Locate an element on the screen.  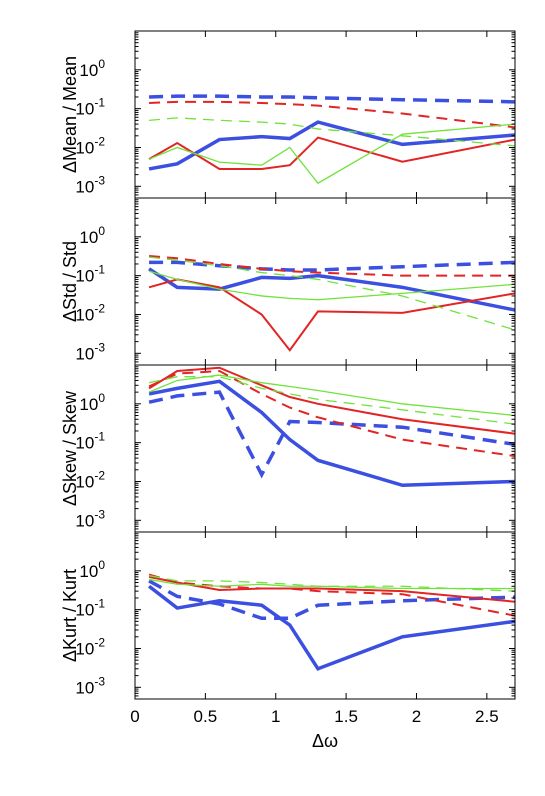
x-axis-label: Δω is located at coordinates (325, 741).